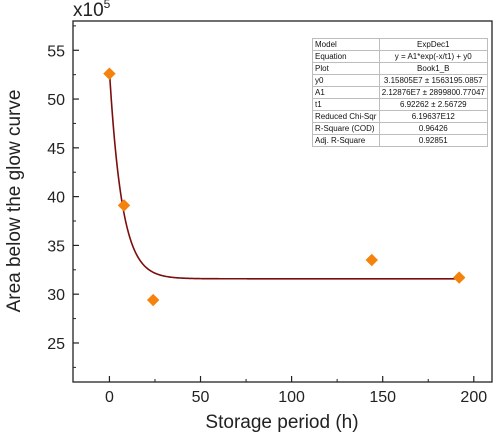 Image resolution: width=503 pixels, height=436 pixels. What do you see at coordinates (291, 397) in the screenshot?
I see `x-tick-label: 100` at bounding box center [291, 397].